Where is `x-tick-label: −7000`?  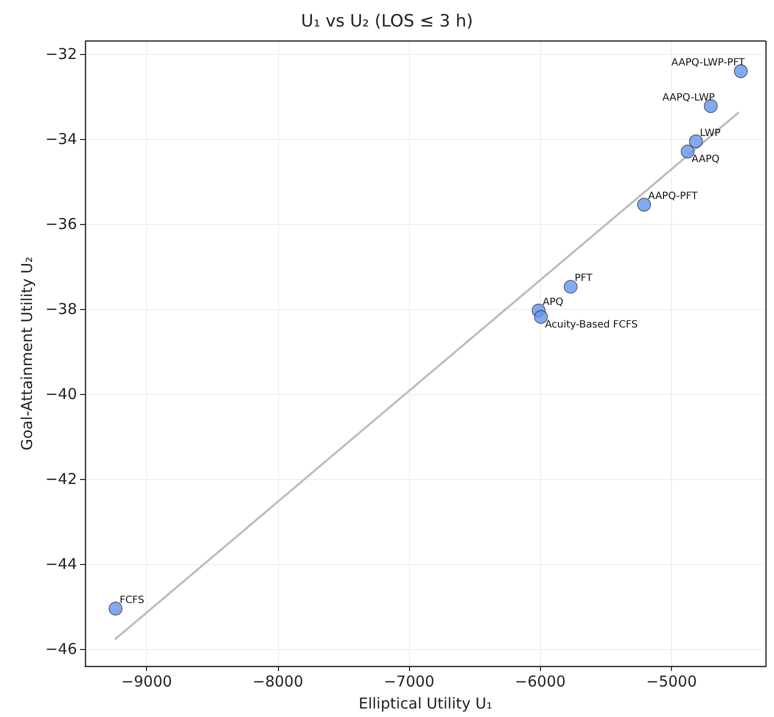 x-tick-label: −7000 is located at coordinates (409, 681).